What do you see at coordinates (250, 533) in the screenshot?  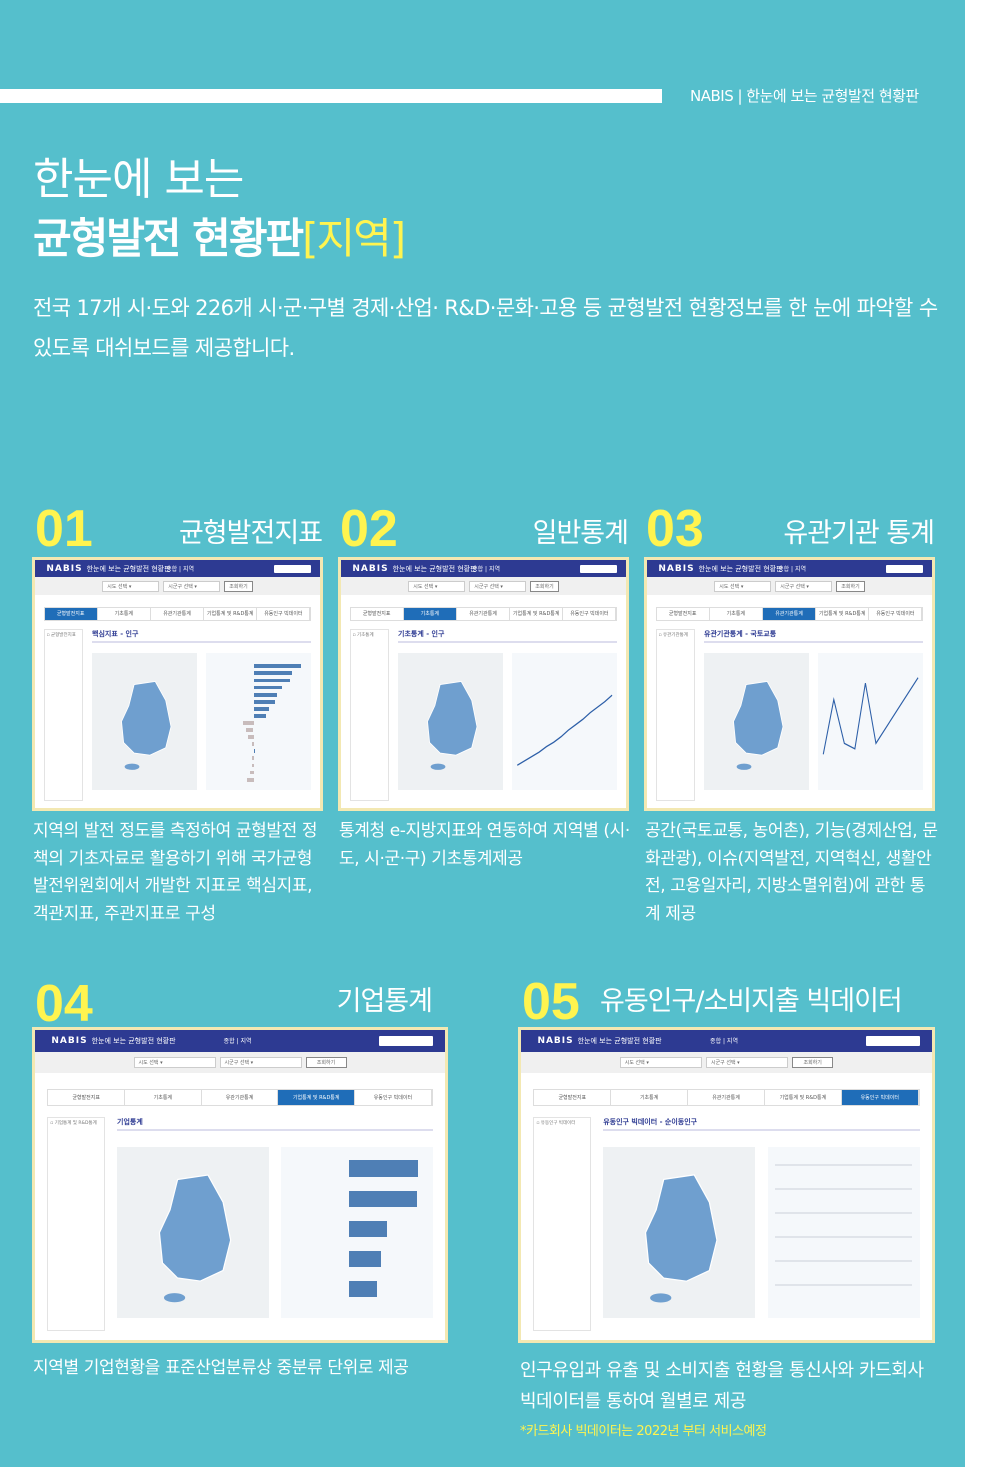 I see `section-title-01: 균형발전지표` at bounding box center [250, 533].